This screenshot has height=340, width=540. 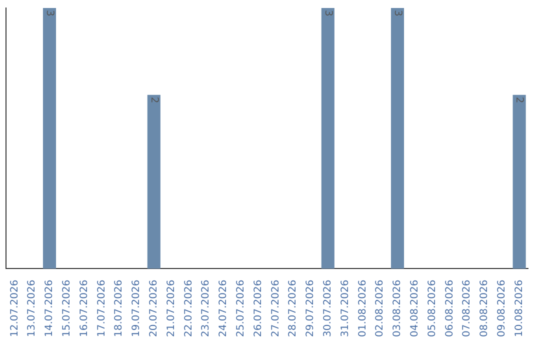 What do you see at coordinates (293, 309) in the screenshot?
I see `x-tick-label: 28.07.2026` at bounding box center [293, 309].